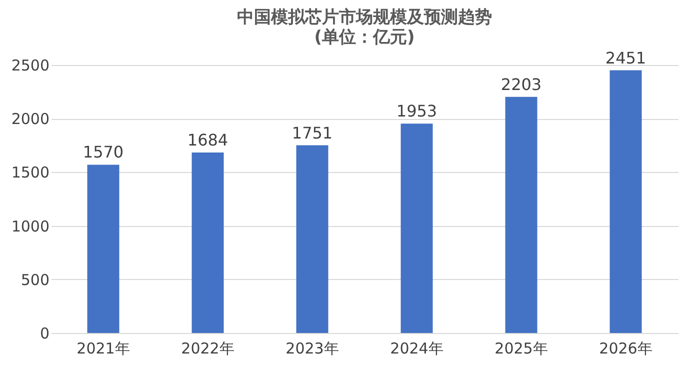  I want to click on x-tick-label: 2021年, so click(103, 349).